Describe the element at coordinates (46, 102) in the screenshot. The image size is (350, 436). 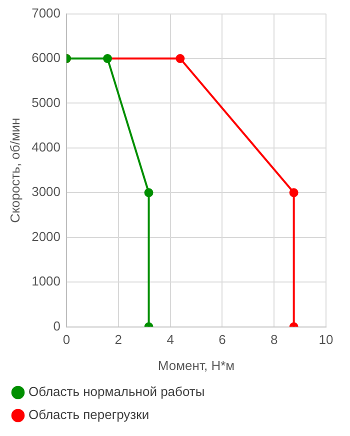
I see `y-tick-label: 5000` at that location.